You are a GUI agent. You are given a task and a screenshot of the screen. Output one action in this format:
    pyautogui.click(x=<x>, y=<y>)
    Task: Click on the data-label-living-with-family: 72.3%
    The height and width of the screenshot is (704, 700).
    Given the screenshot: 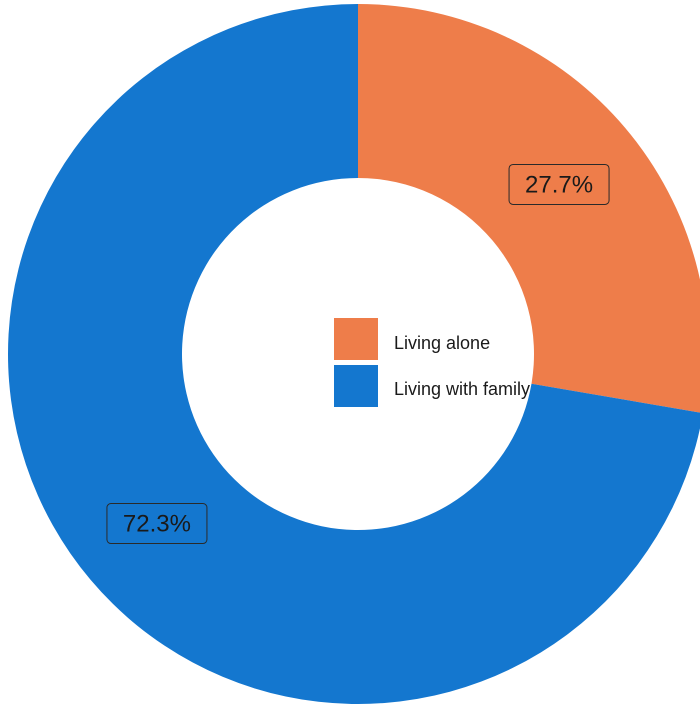 What is the action you would take?
    pyautogui.click(x=157, y=524)
    